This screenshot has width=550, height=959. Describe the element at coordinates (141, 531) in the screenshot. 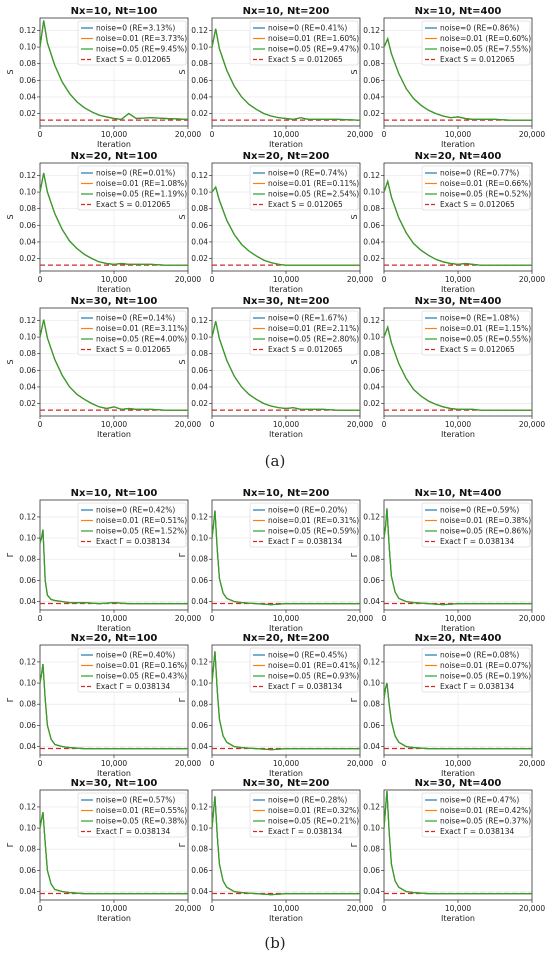

I see `legend-label: noise=0.05 (RE=1.52%)` at that location.